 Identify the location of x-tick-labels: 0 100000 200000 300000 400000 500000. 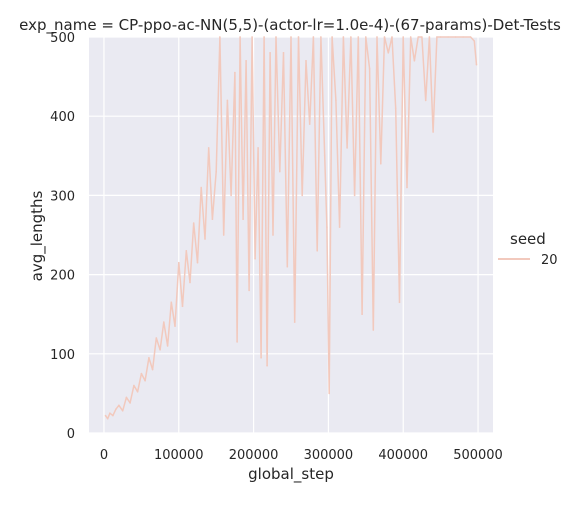
(301, 455).